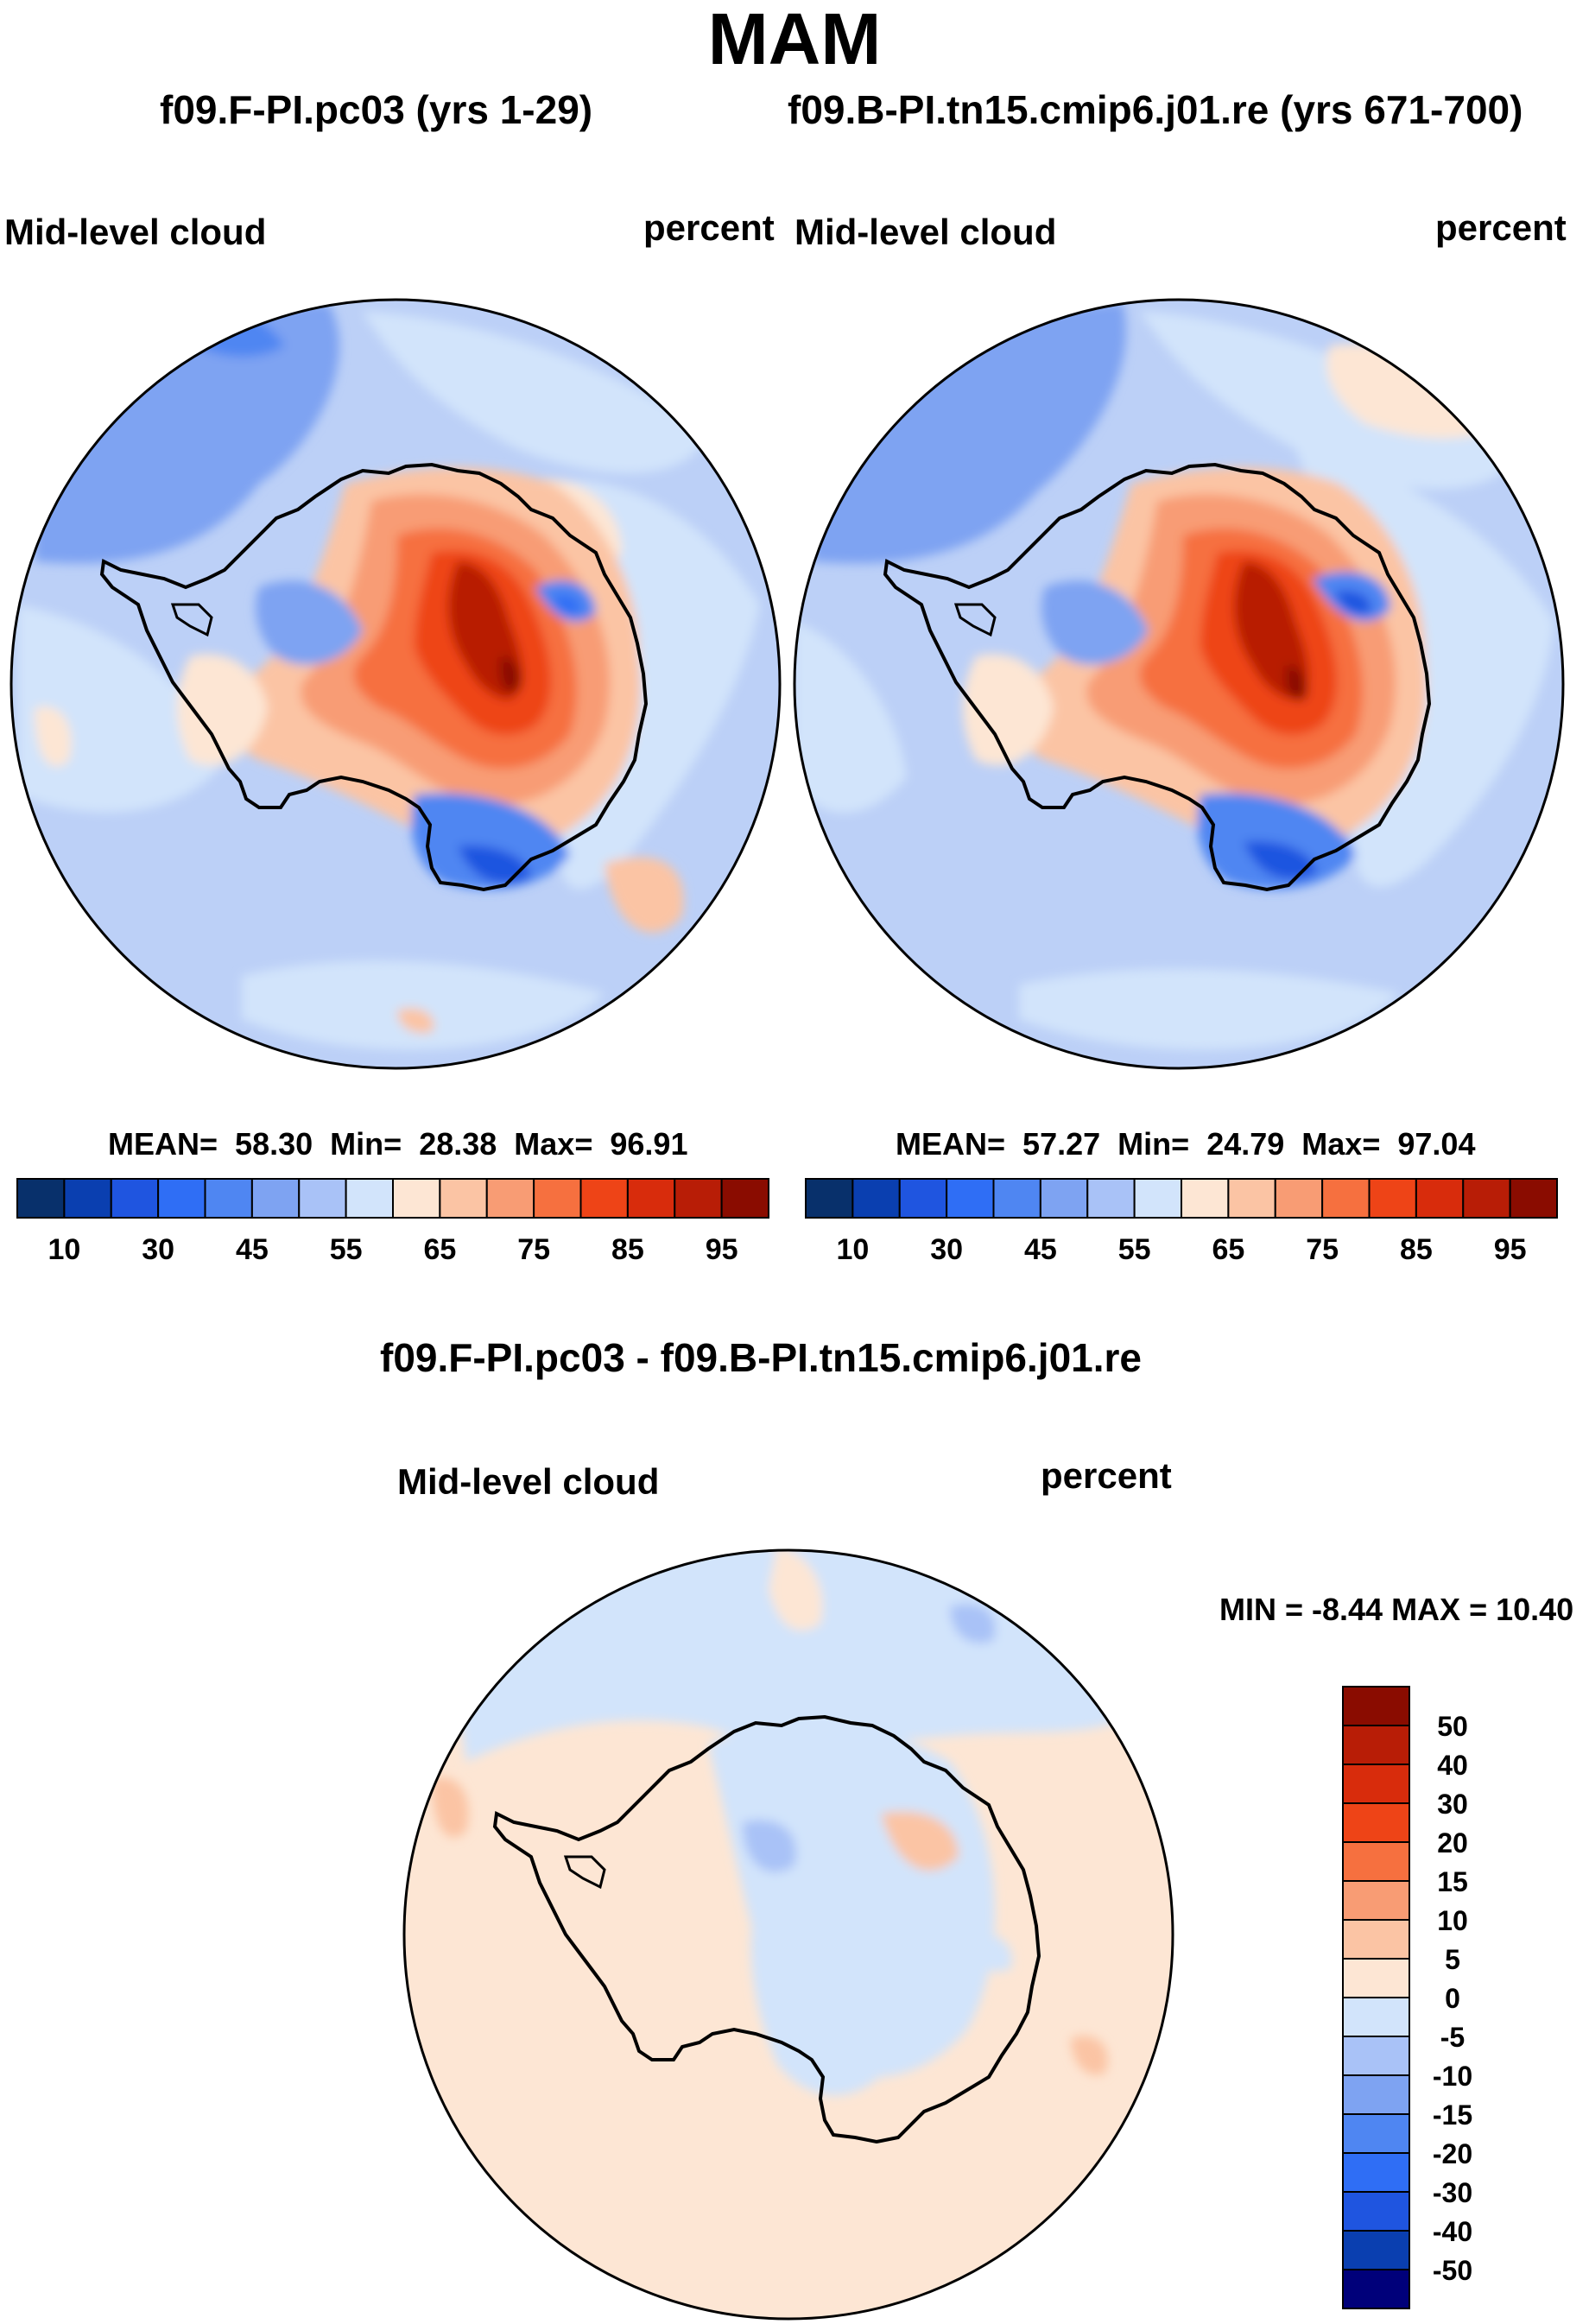 The image size is (1589, 2324). Describe the element at coordinates (1452, 1765) in the screenshot. I see `colorbar-difference-tick-label: 40` at that location.